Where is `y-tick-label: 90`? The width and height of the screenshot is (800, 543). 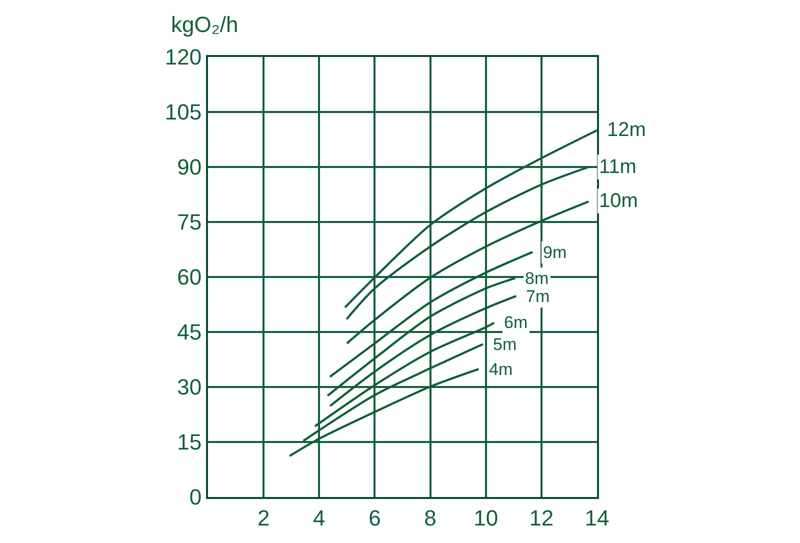 y-tick-label: 90 is located at coordinates (189, 167).